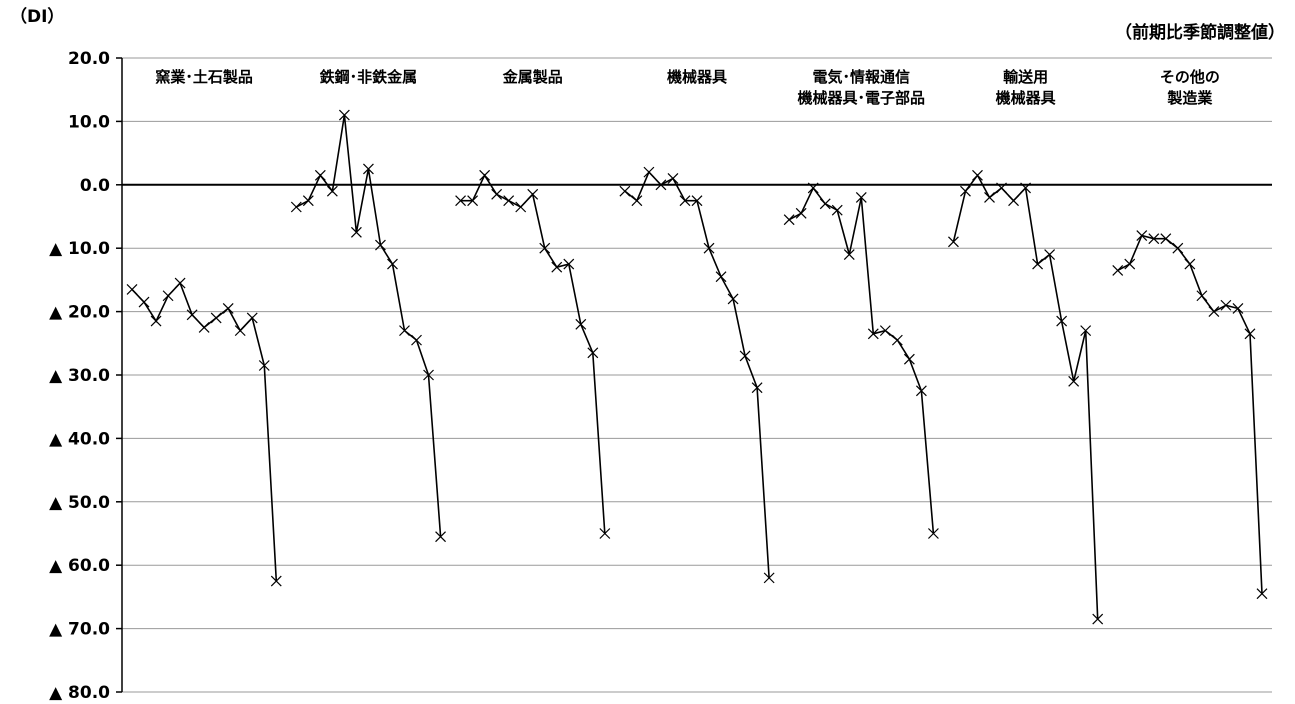 This screenshot has height=704, width=1295. I want to click on industry-label: 鉄鋼･非鉄金属, so click(369, 77).